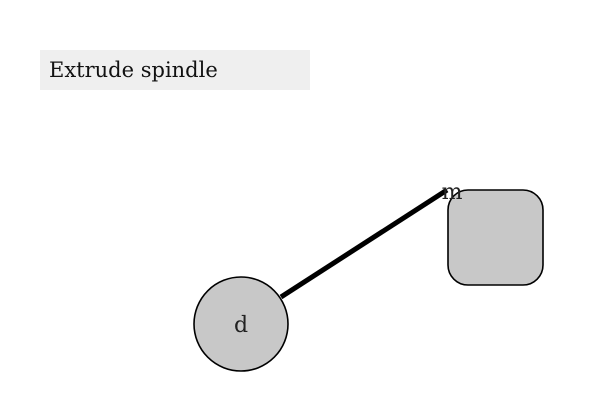  What do you see at coordinates (364, 243) in the screenshot?
I see `edge-d-m` at bounding box center [364, 243].